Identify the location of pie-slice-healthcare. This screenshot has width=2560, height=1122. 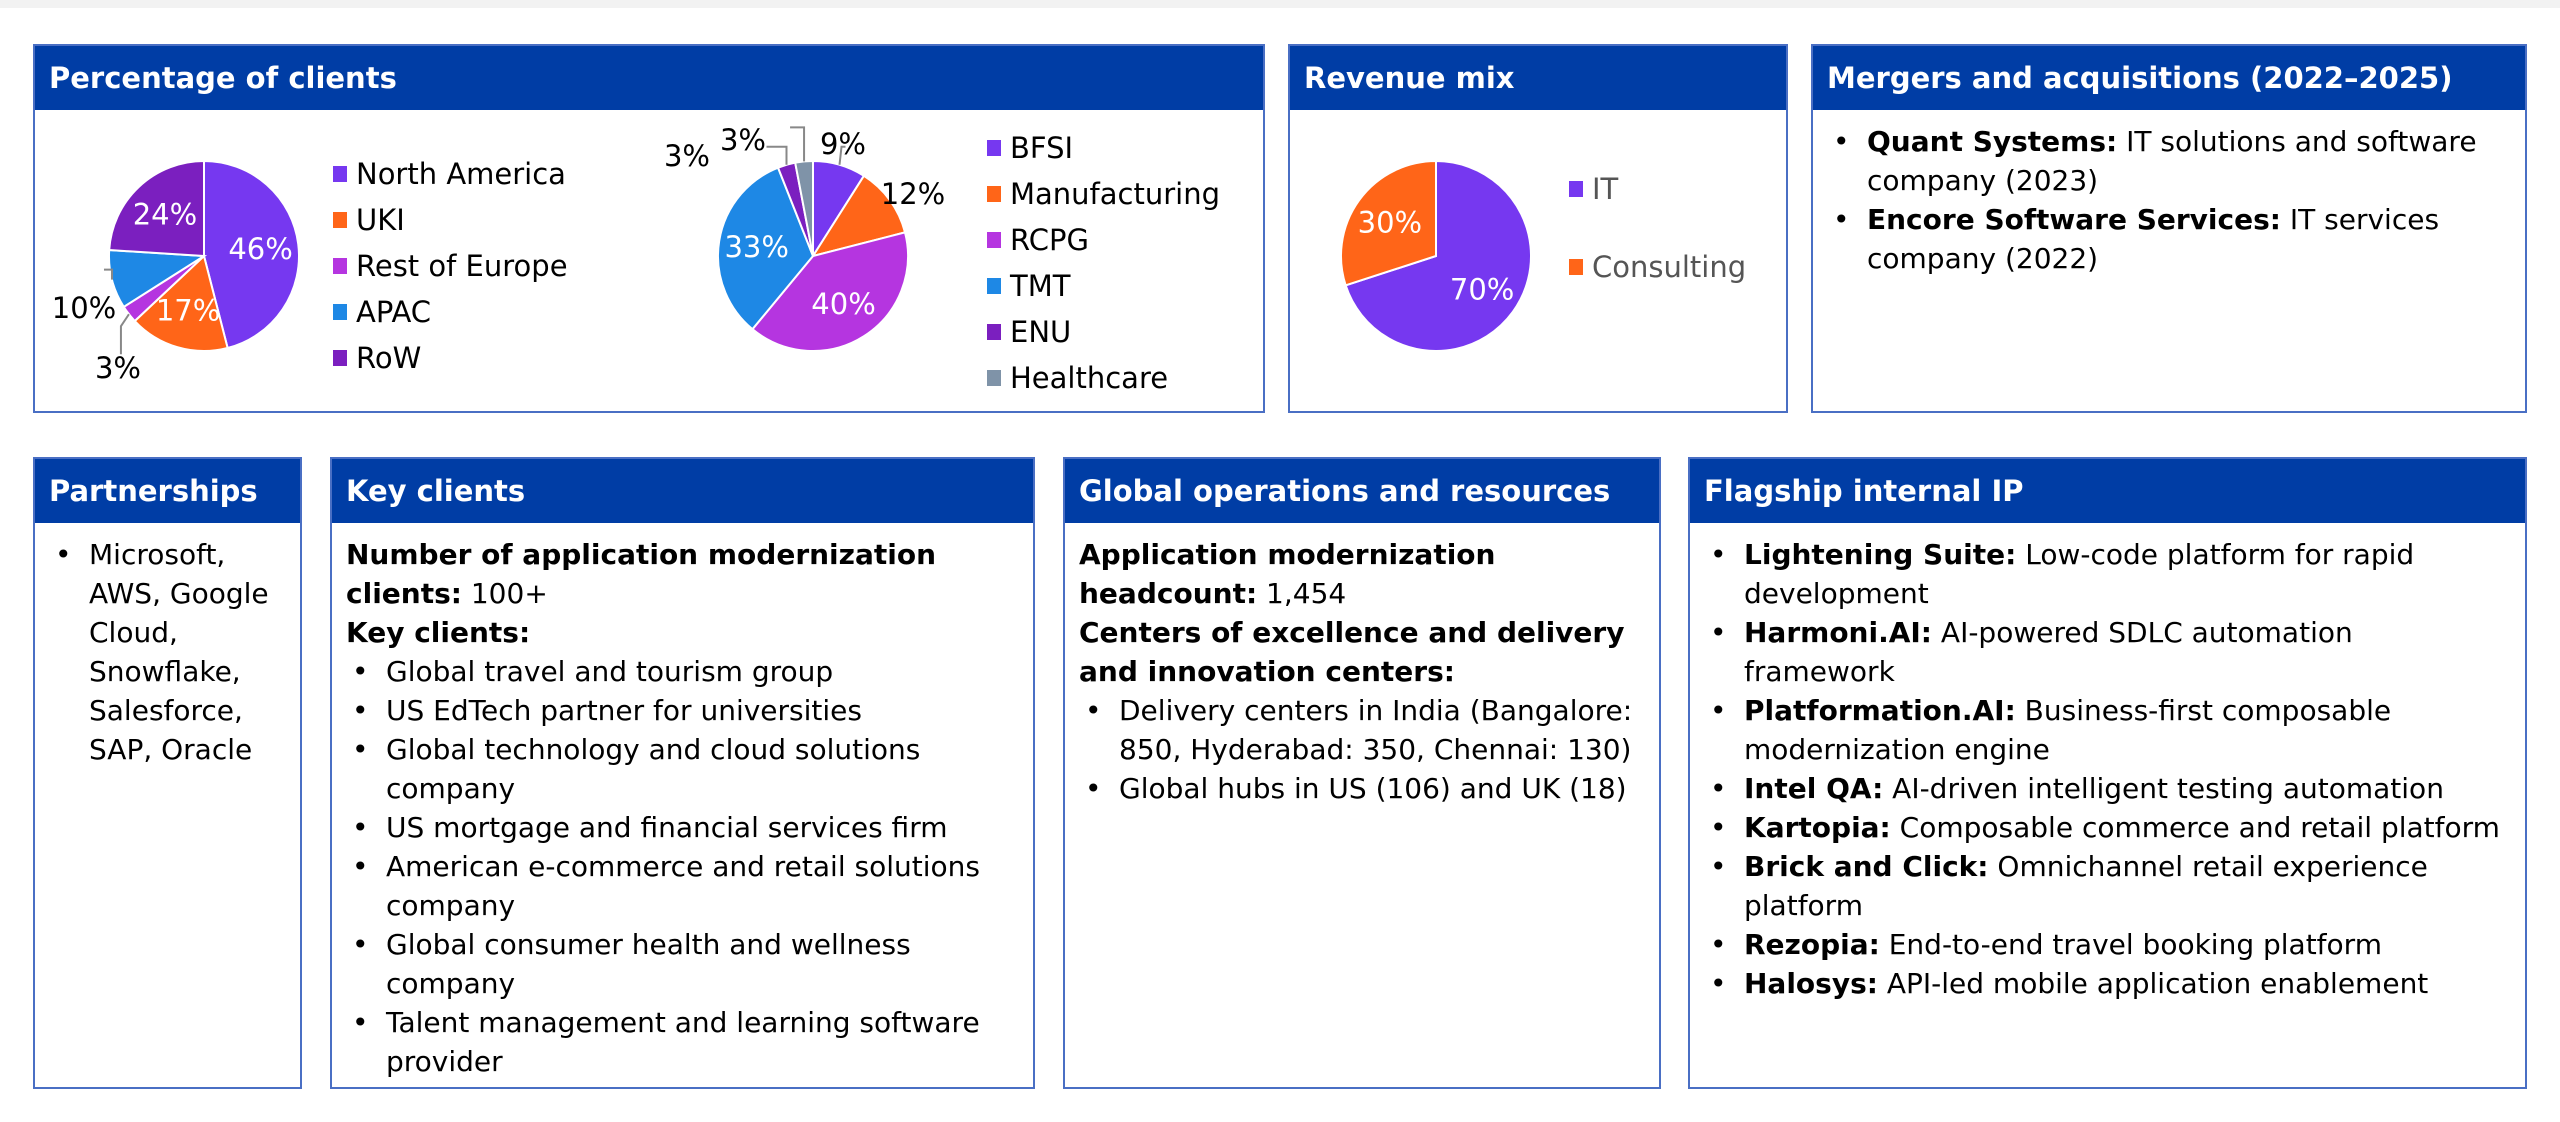
(804, 208).